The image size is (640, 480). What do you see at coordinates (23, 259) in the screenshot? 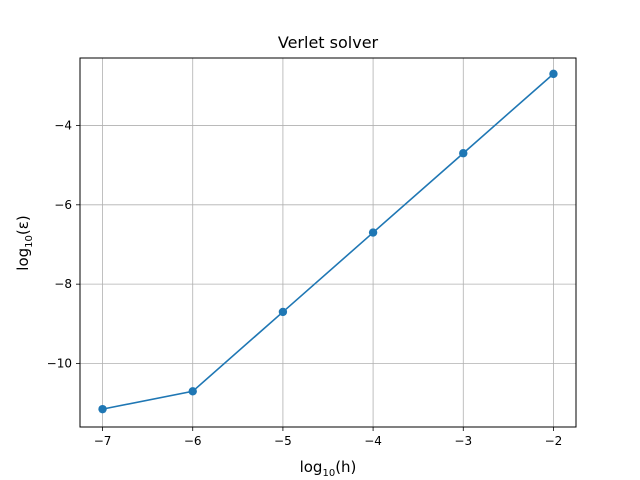
I see `y-axis-label-base: log` at bounding box center [23, 259].